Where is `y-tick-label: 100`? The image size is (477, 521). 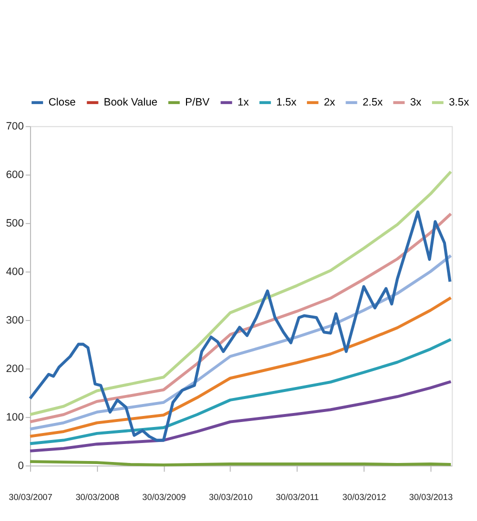
y-tick-label: 100 is located at coordinates (15, 417).